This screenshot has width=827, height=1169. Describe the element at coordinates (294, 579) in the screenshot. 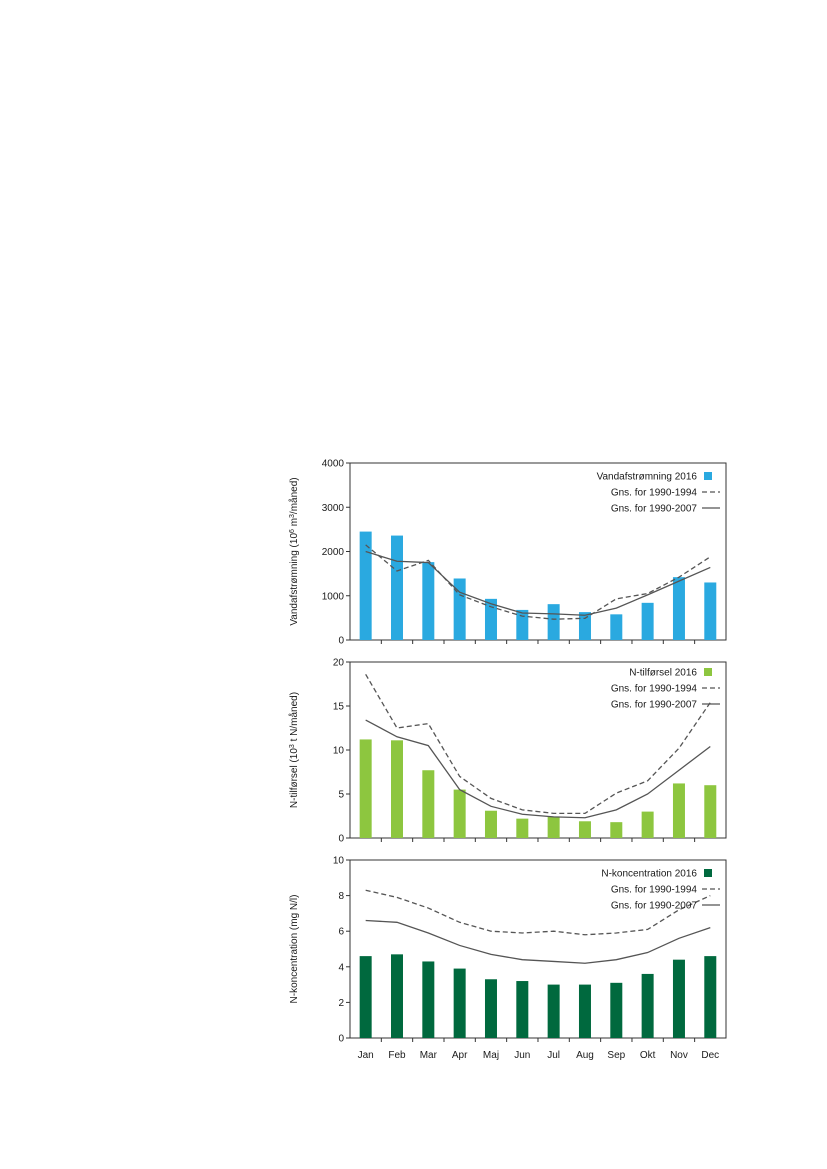

I see `y-axis-label-part: Vandafstrømning (10` at that location.